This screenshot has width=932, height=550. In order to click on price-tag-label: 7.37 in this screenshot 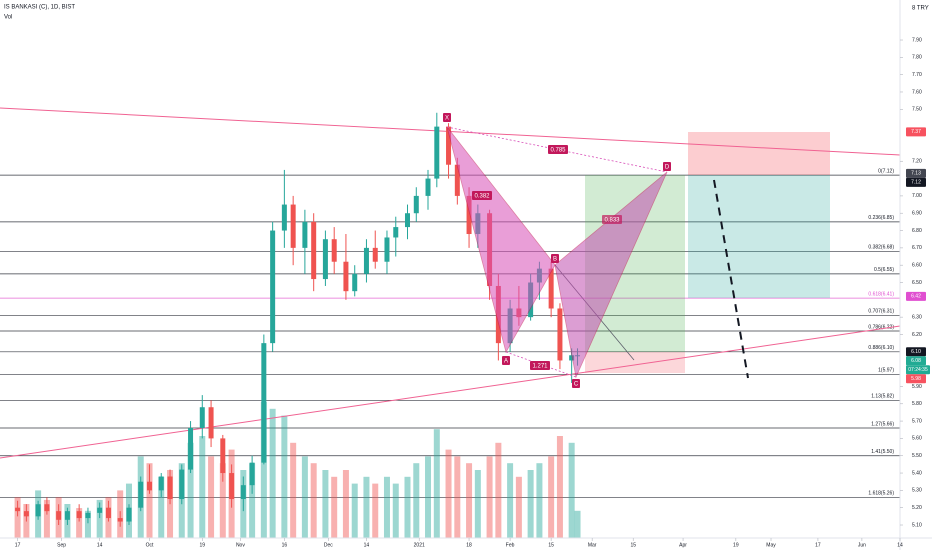, I will do `click(916, 132)`.